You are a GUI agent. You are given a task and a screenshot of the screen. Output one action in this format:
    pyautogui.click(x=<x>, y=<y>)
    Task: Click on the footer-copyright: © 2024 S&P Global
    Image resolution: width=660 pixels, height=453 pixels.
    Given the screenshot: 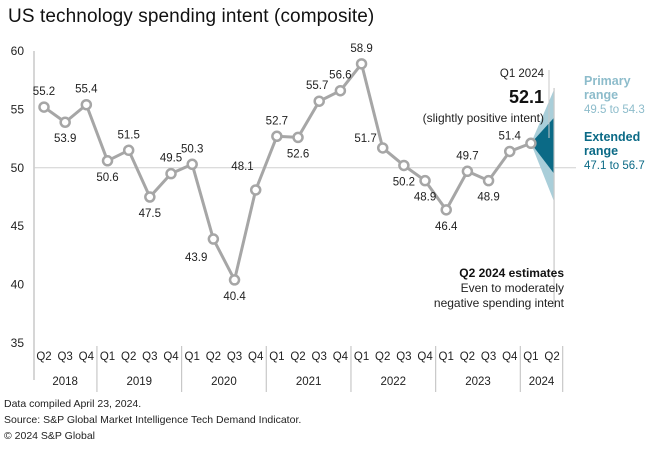 What is the action you would take?
    pyautogui.click(x=50, y=436)
    